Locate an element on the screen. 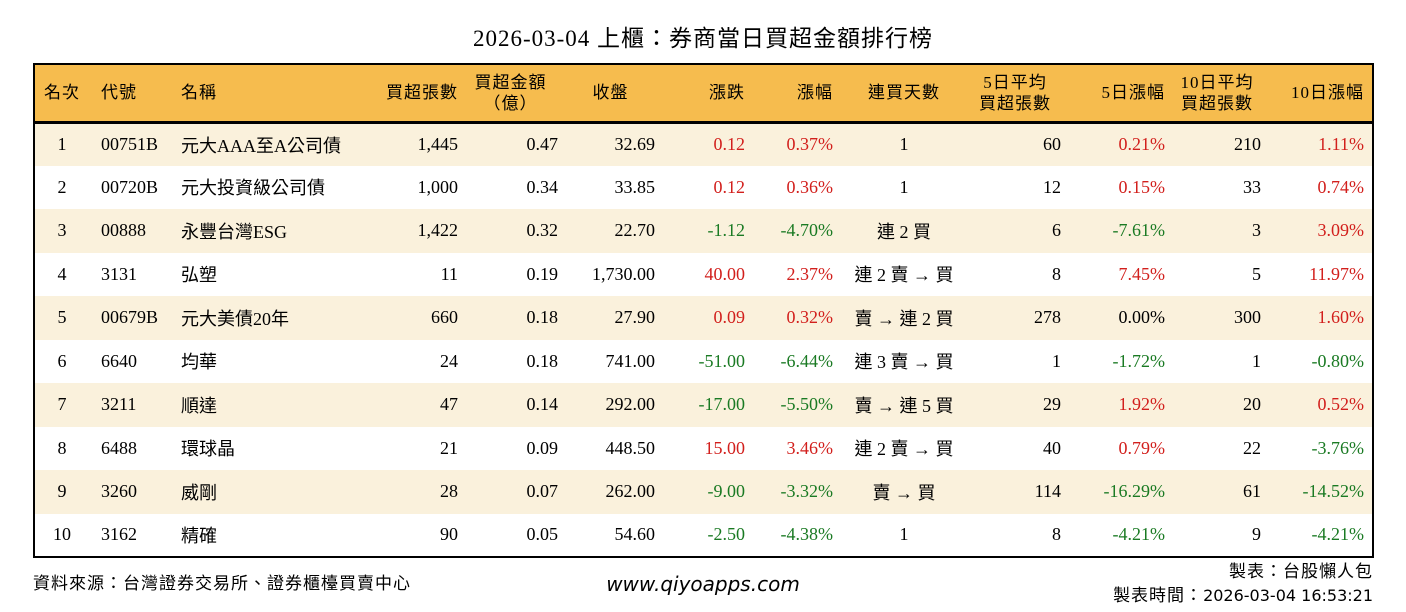 The width and height of the screenshot is (1406, 612). cell-close: 22.70 is located at coordinates (635, 230).